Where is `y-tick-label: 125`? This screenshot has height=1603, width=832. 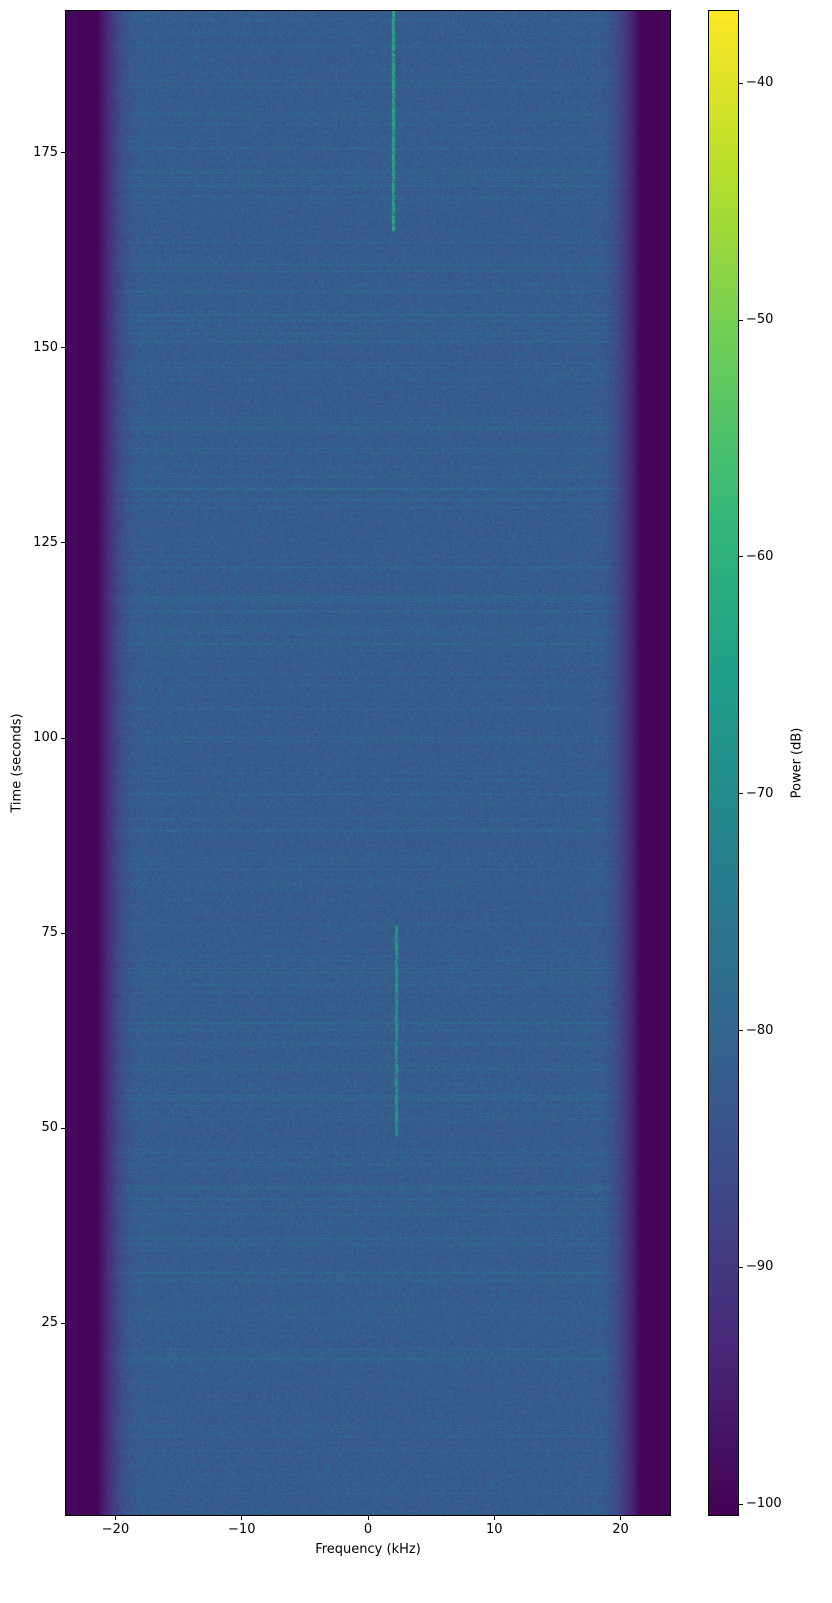
y-tick-label: 125 is located at coordinates (45, 542).